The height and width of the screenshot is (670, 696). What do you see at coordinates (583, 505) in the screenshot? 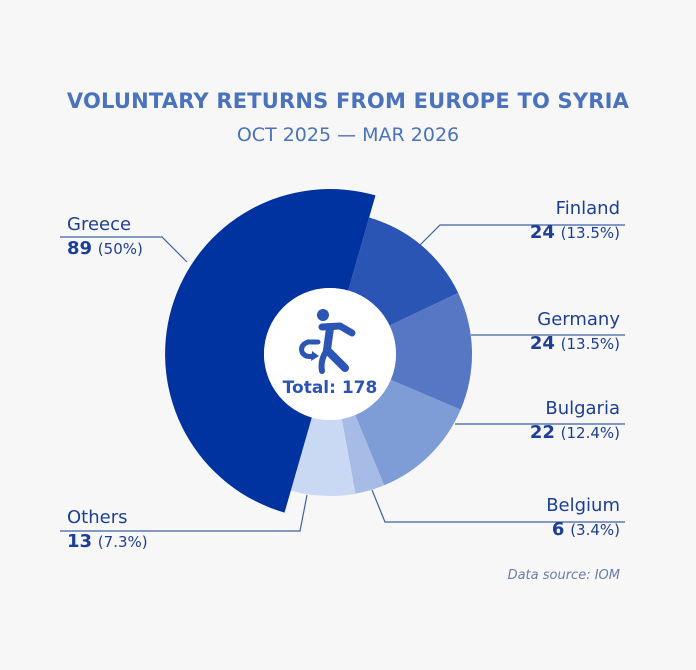
I see `label-name: Belgium` at bounding box center [583, 505].